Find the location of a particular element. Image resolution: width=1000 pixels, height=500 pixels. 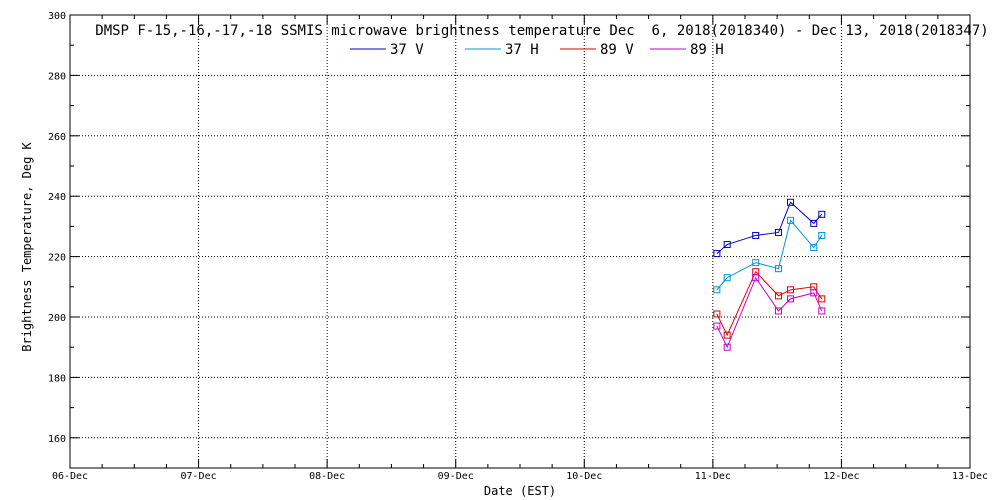

y-tick-label: 220 is located at coordinates (57, 258).